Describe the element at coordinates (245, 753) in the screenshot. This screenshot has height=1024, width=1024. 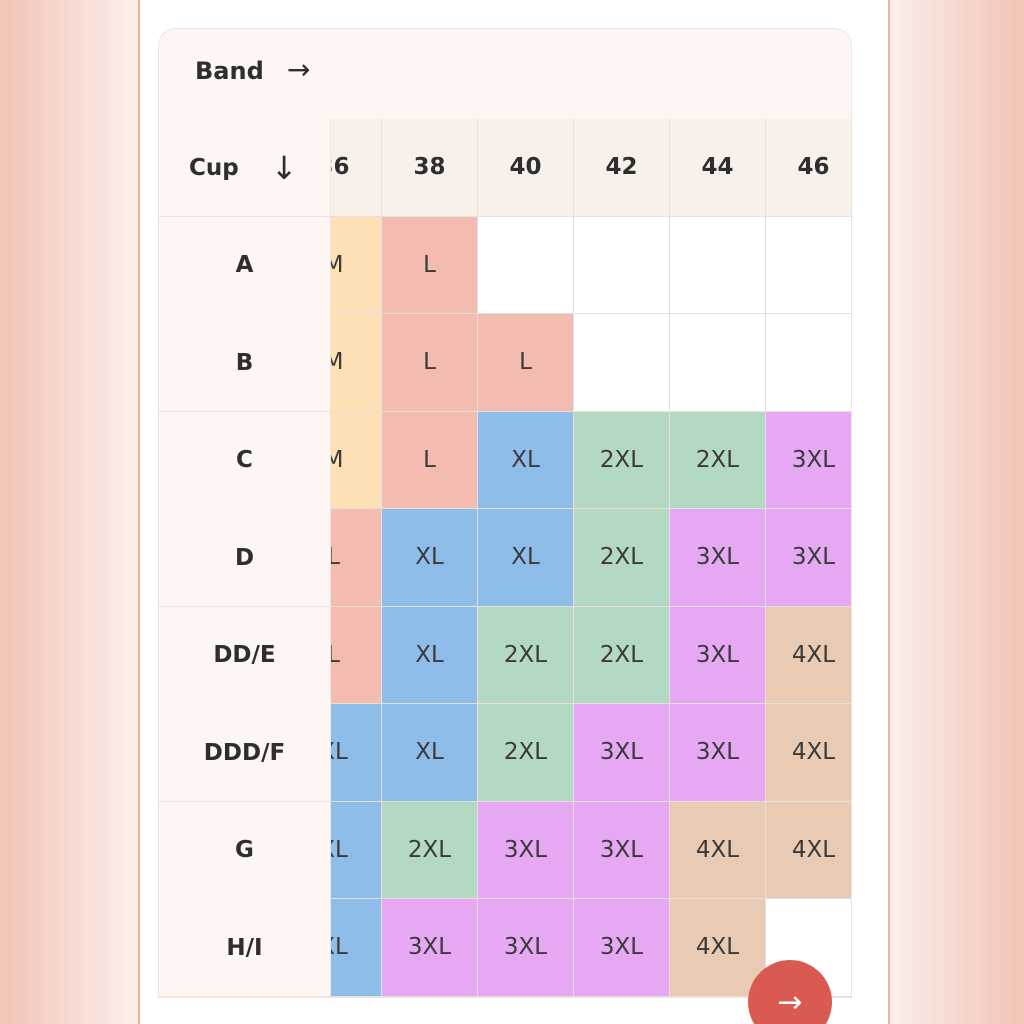
I see `cup-row-label: DDD/F` at that location.